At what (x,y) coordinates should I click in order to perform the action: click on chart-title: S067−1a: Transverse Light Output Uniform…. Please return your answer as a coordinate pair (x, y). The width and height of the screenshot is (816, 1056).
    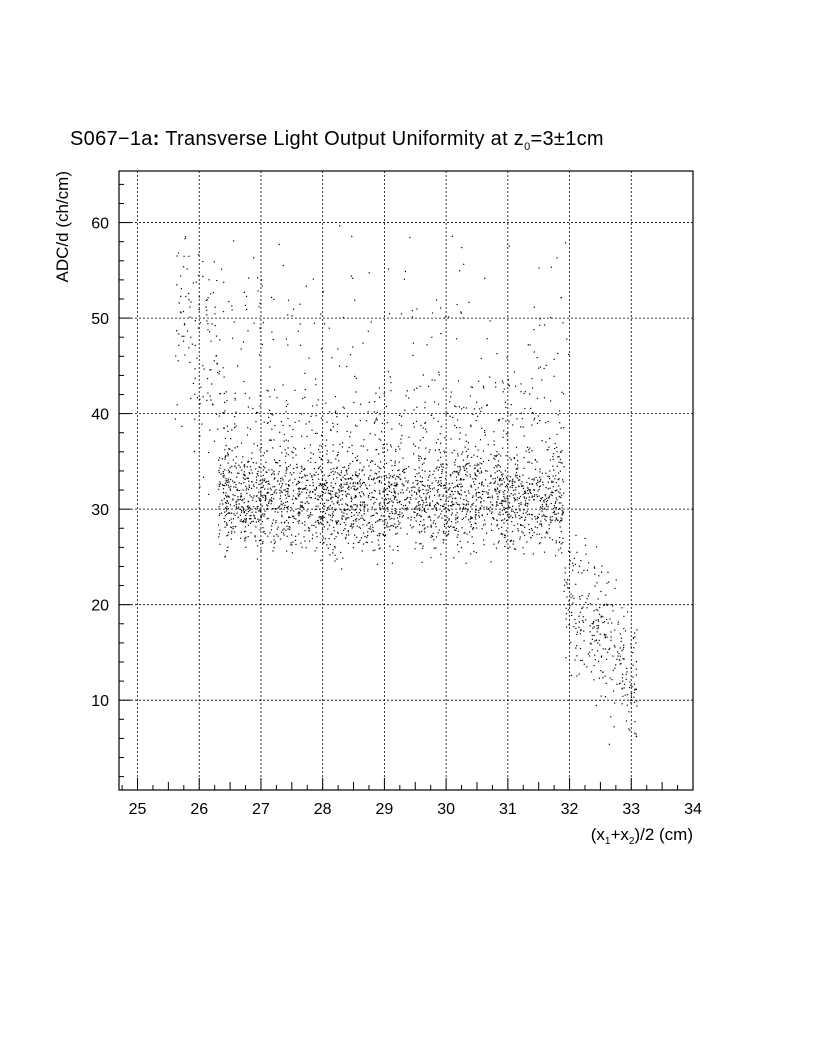
    Looking at the image, I should click on (420, 140).